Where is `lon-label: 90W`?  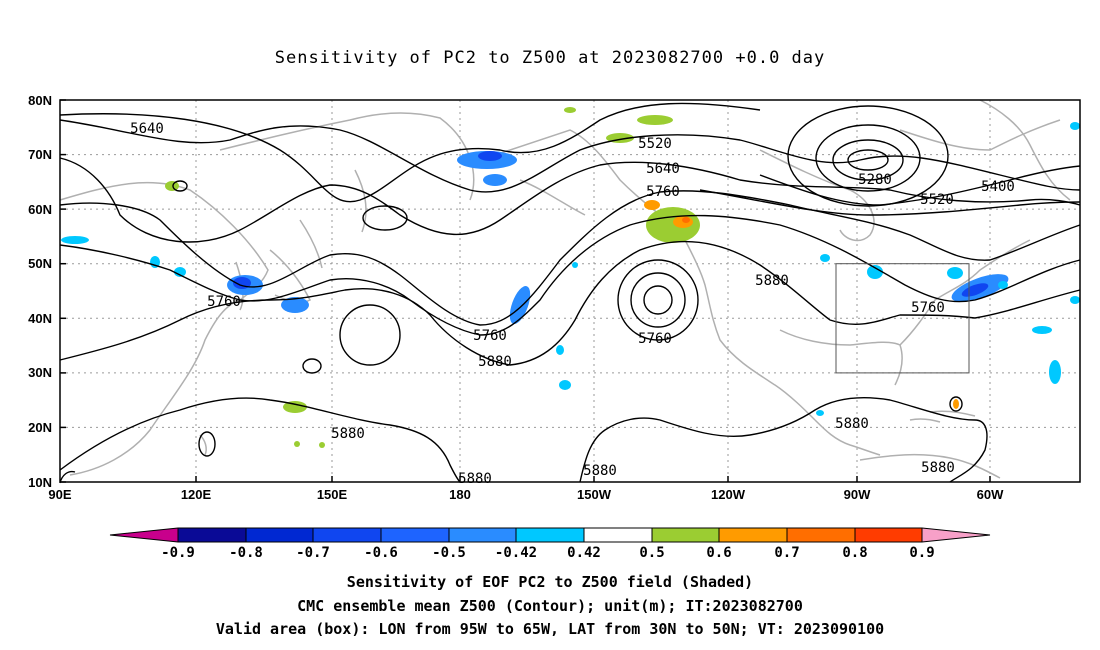
lon-label: 90W is located at coordinates (857, 494).